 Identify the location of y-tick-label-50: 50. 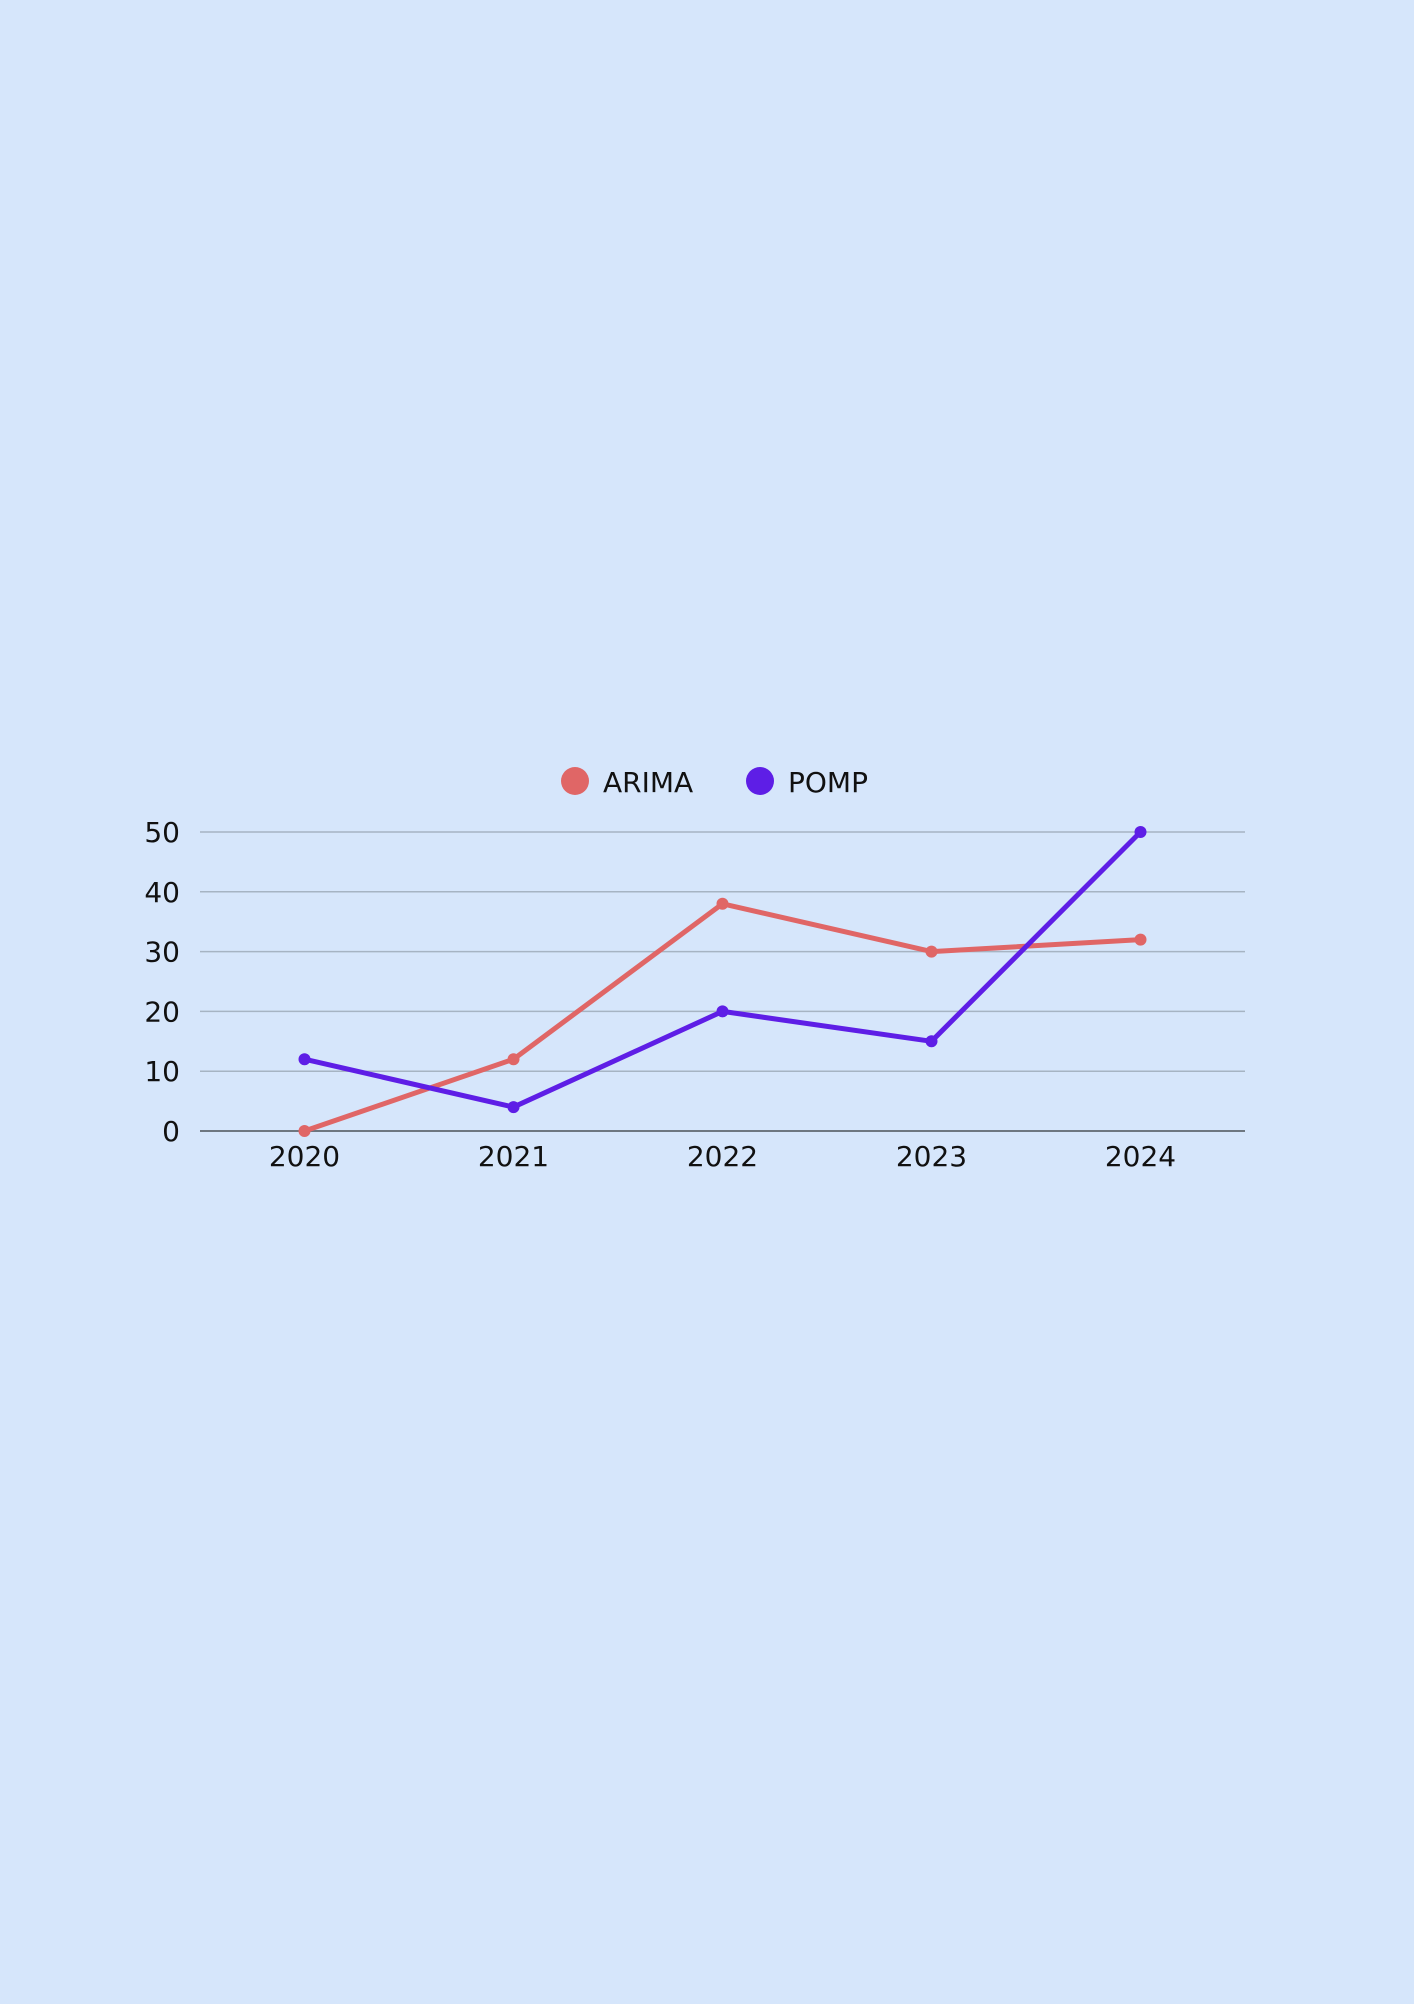
(162, 832).